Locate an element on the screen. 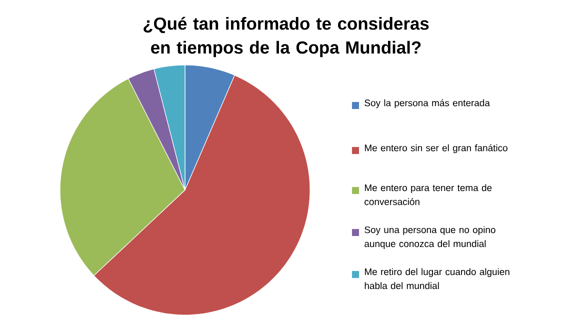 The width and height of the screenshot is (567, 328). chart-title: ¿Qué tan informado te consideras en tiempos de la Copa Mundial? is located at coordinates (286, 37).